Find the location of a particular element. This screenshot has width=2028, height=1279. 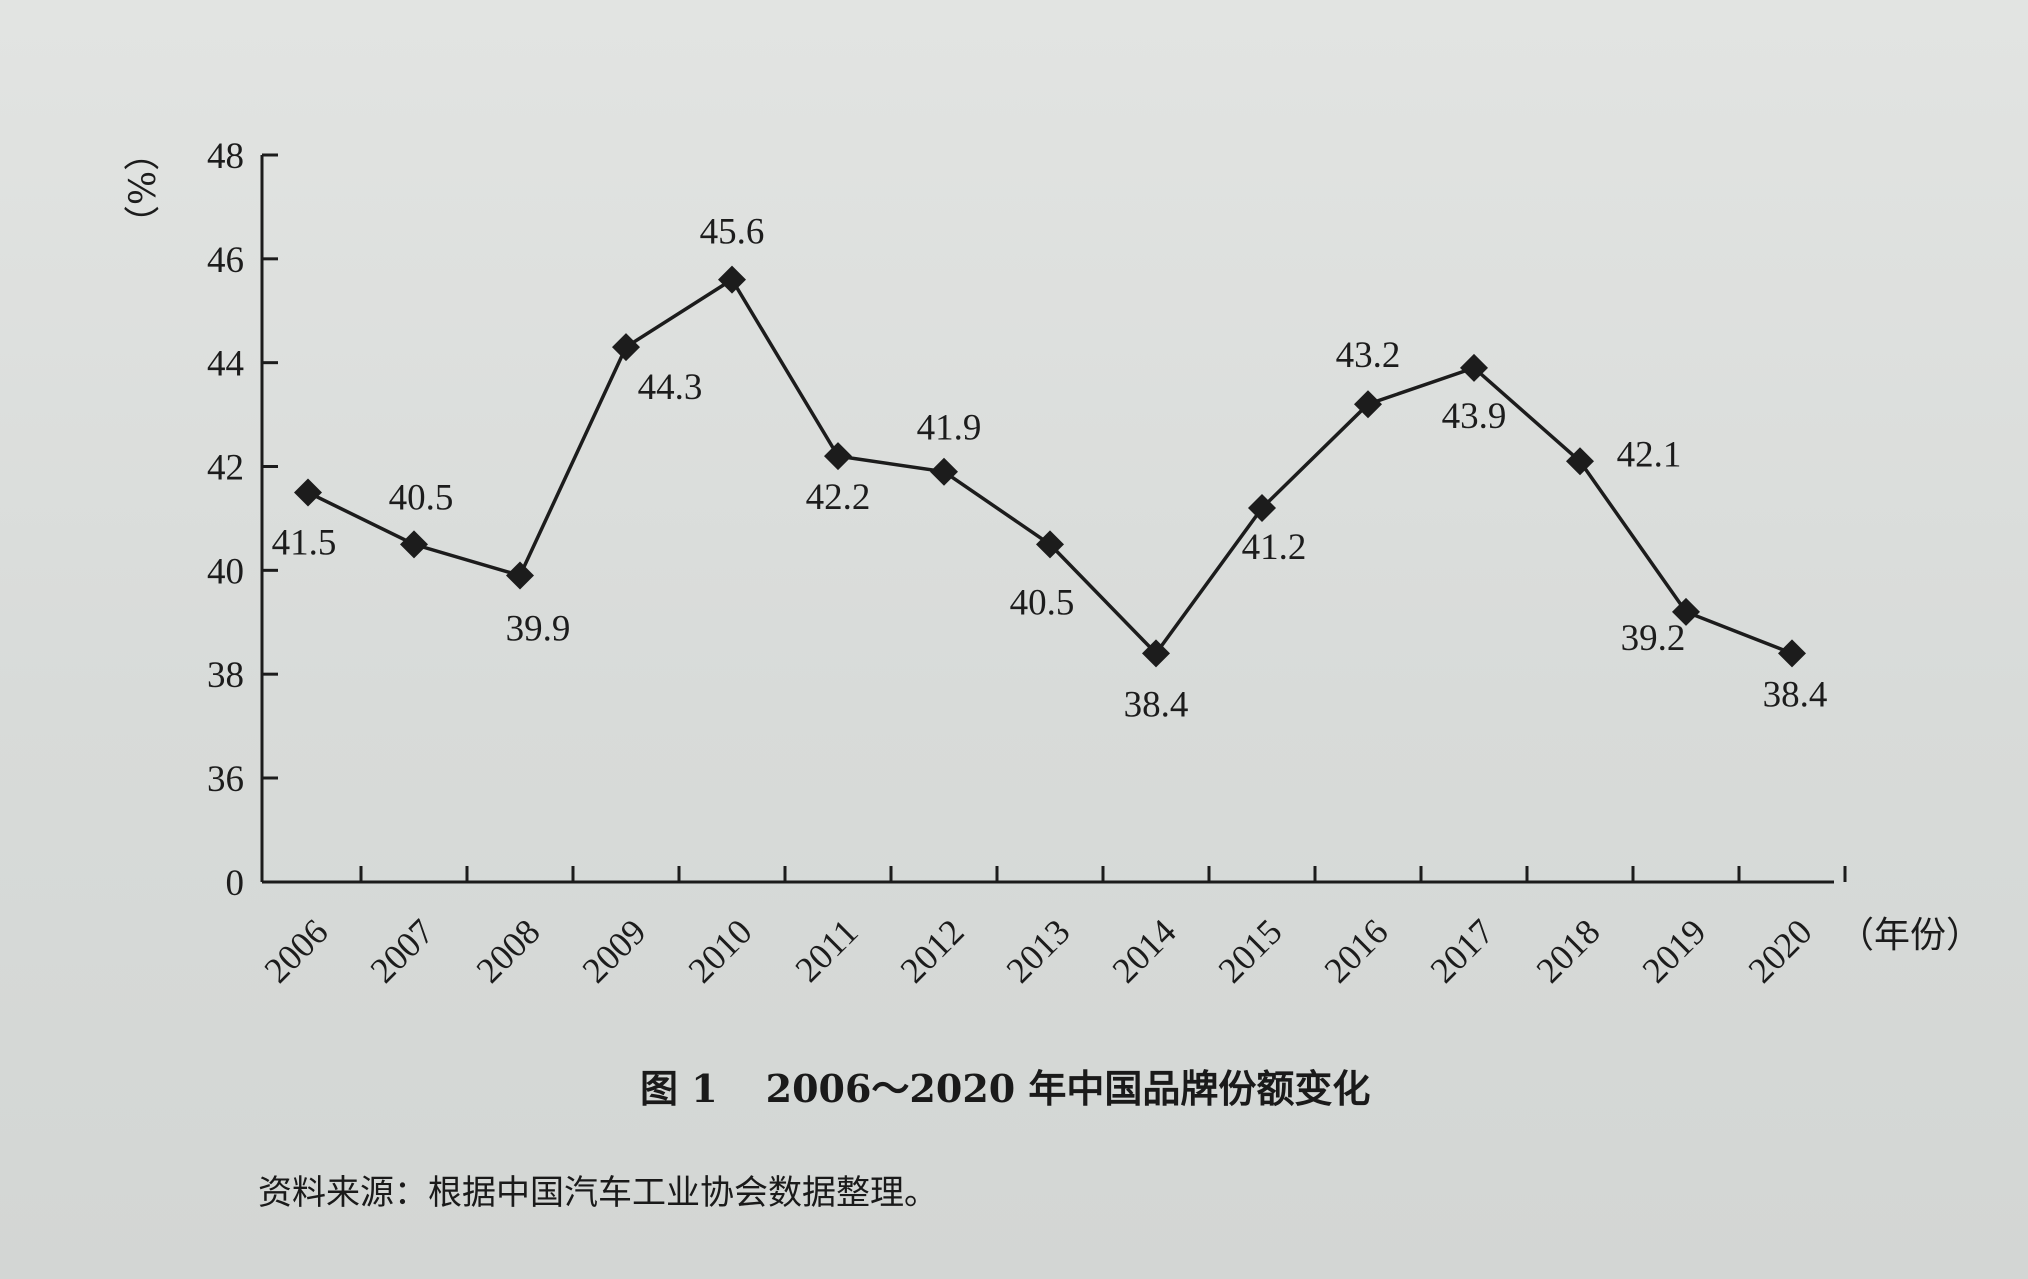

figure-number: 图 1 is located at coordinates (679, 1088).